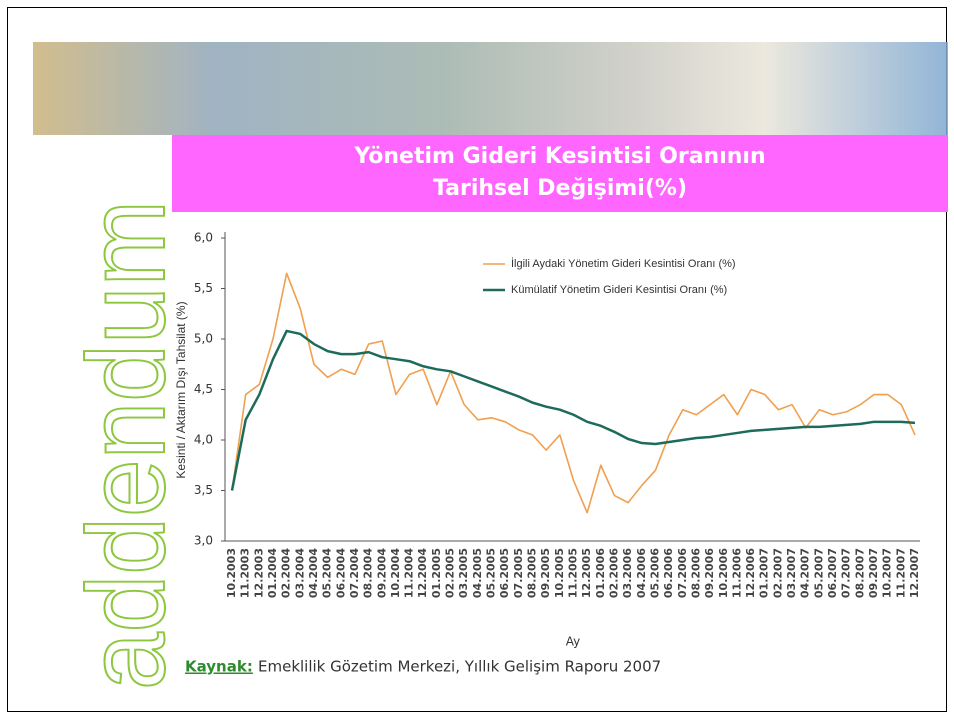 This screenshot has width=954, height=719. I want to click on source-label: Kaynak:, so click(219, 667).